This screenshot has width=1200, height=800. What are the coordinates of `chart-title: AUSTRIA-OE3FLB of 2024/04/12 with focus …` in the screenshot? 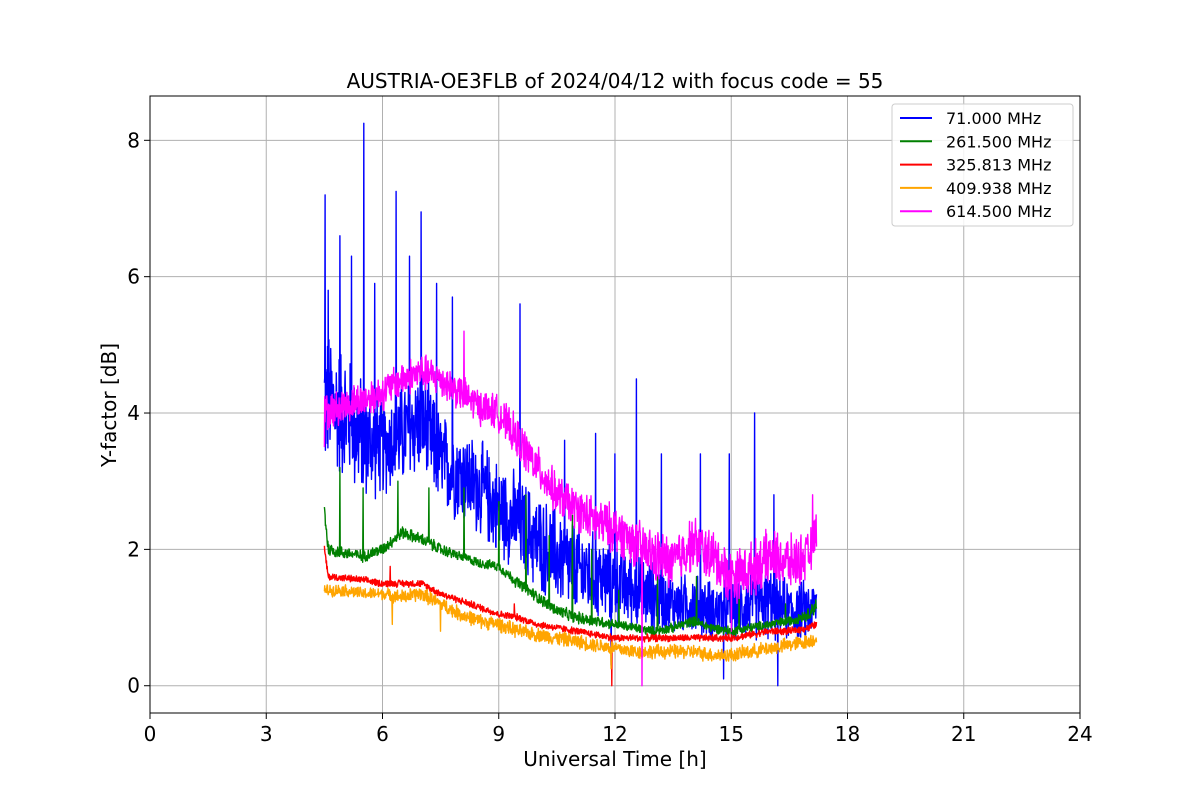 It's located at (615, 81).